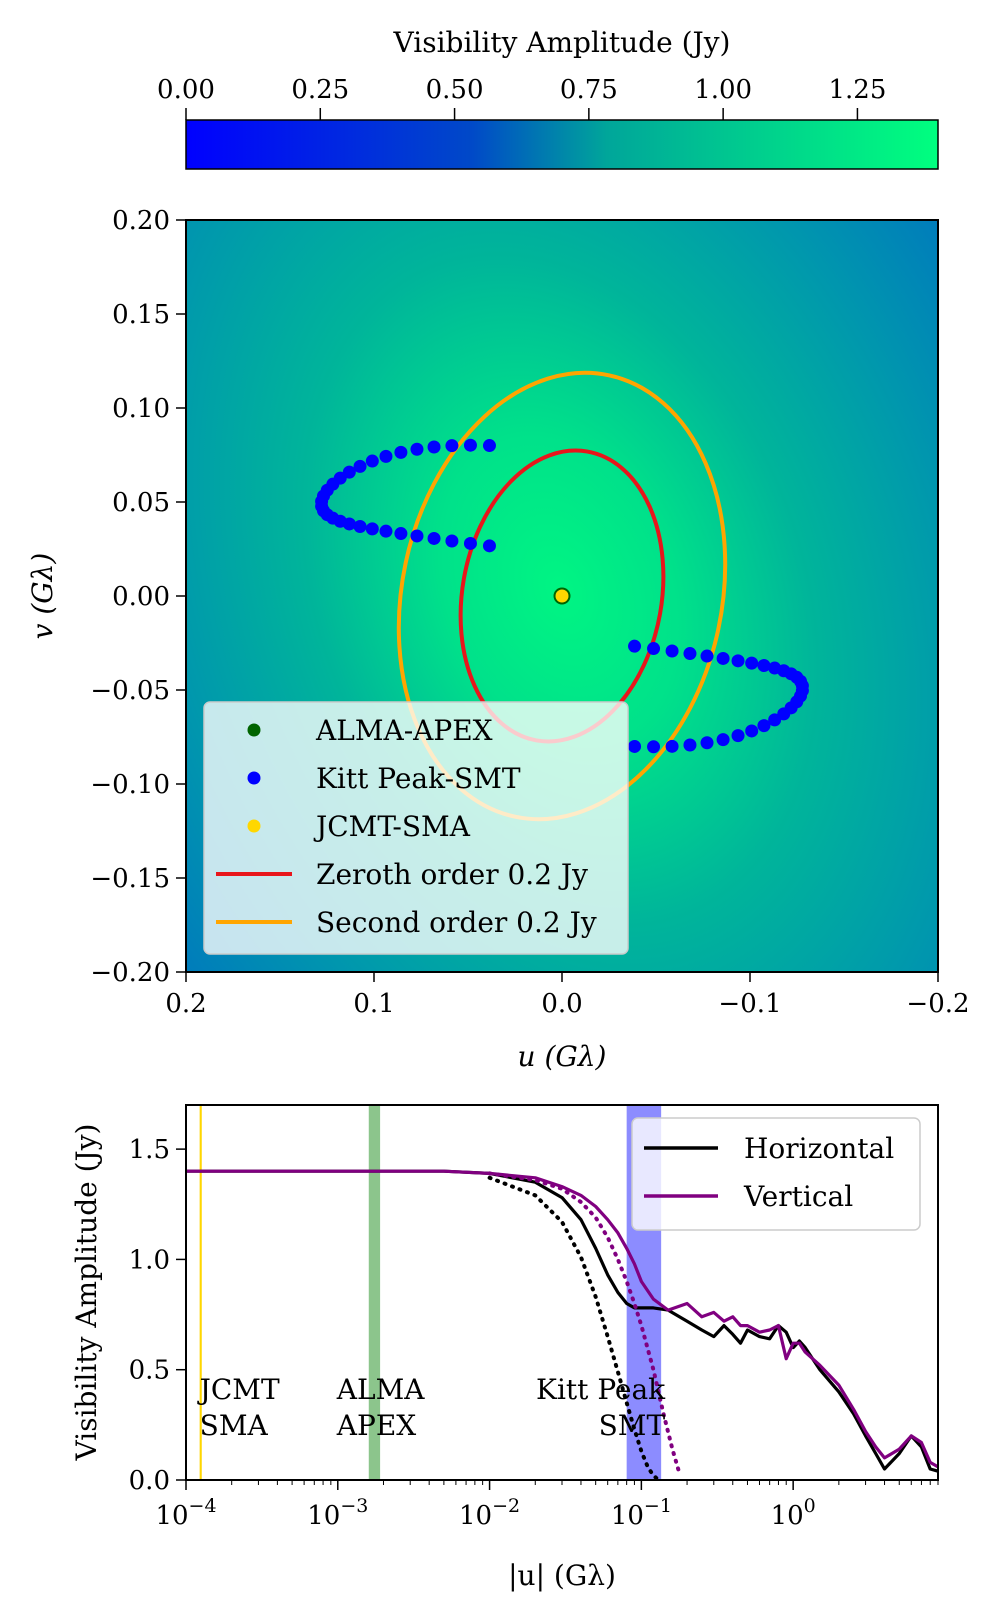  I want to click on colorbar-tick-label: 0.50, so click(455, 90).